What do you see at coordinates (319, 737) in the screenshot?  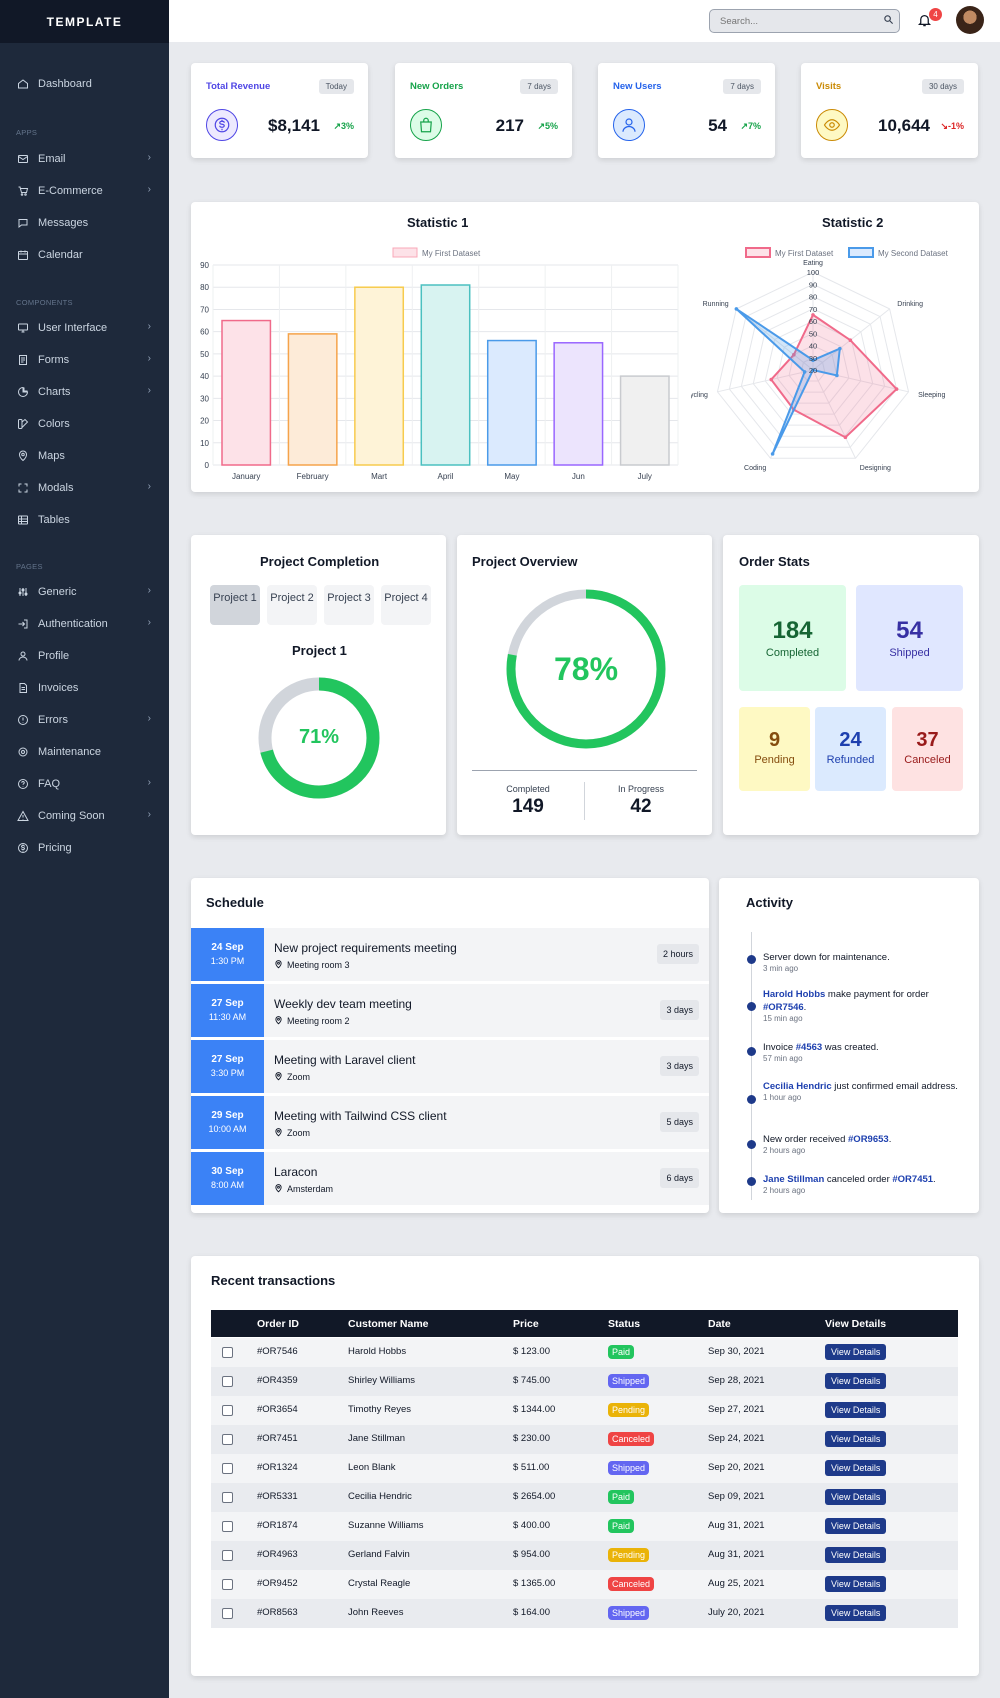 I see `project-progress-percent: 71%` at bounding box center [319, 737].